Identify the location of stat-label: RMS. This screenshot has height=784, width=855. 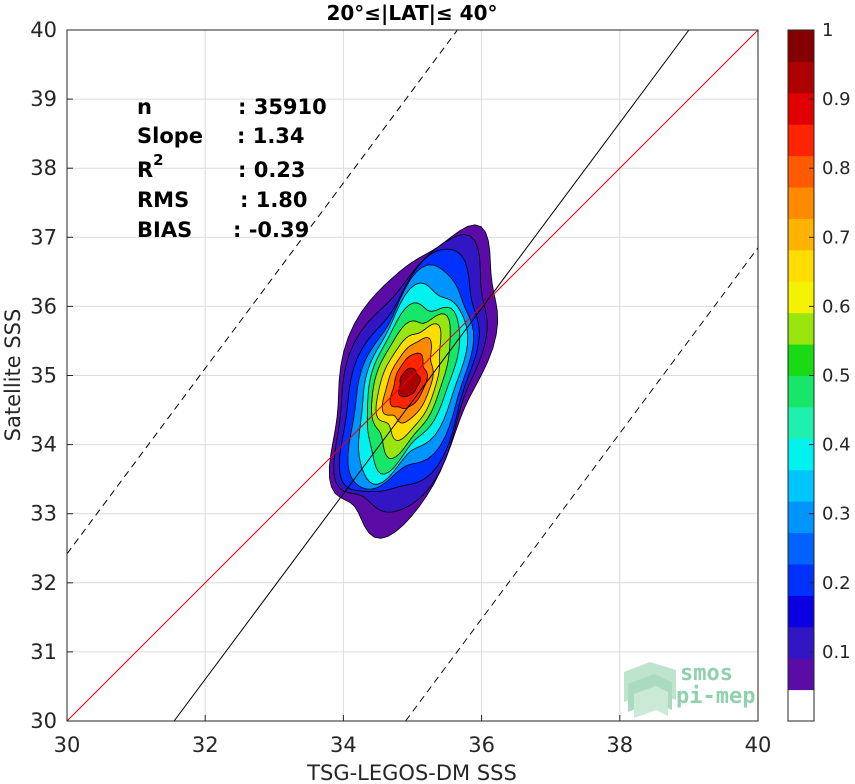
(163, 200).